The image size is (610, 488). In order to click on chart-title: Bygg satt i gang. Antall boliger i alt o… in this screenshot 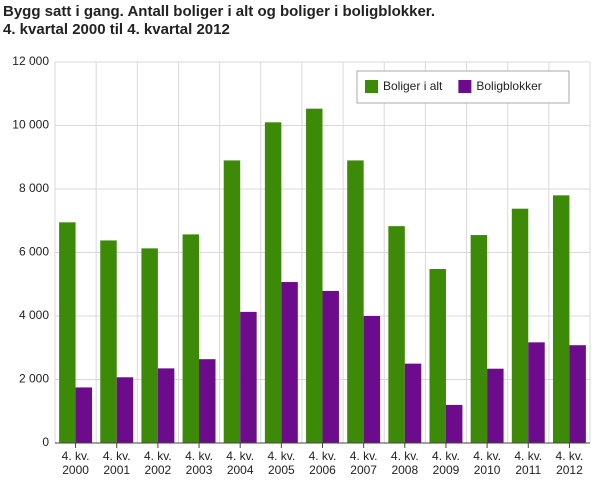, I will do `click(219, 11)`.